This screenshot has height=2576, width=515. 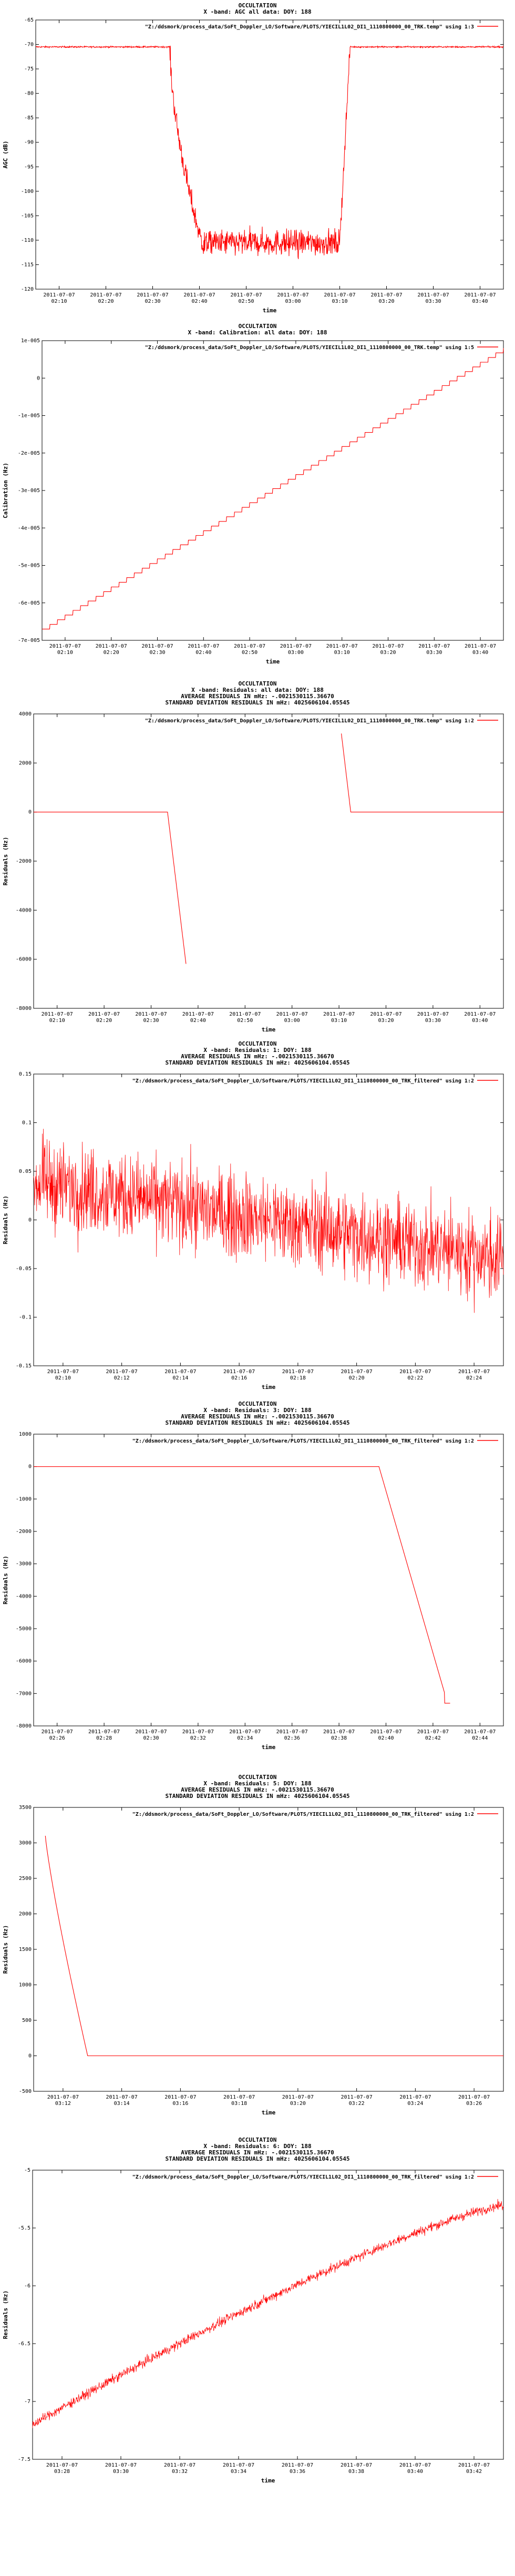 I want to click on y-tick-label: -5000, so click(x=24, y=1629).